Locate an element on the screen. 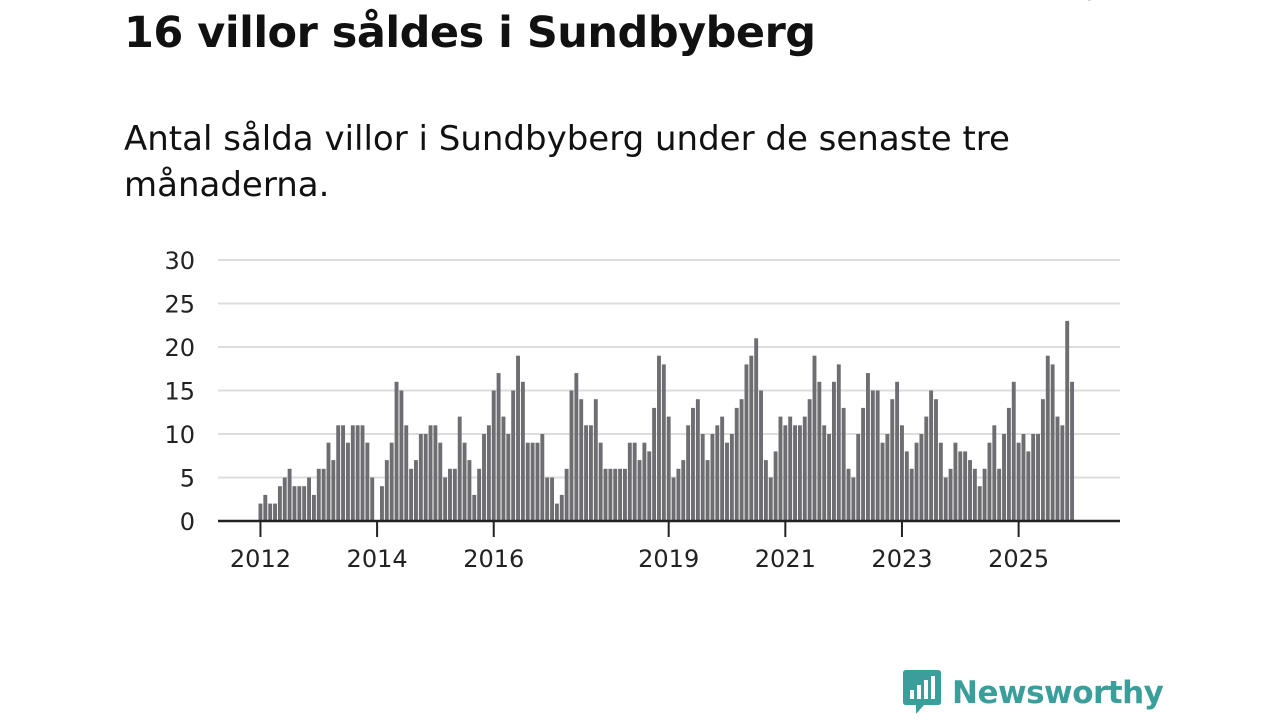 Image resolution: width=1280 pixels, height=720 pixels. x-tick-label: 2014 is located at coordinates (377, 559).